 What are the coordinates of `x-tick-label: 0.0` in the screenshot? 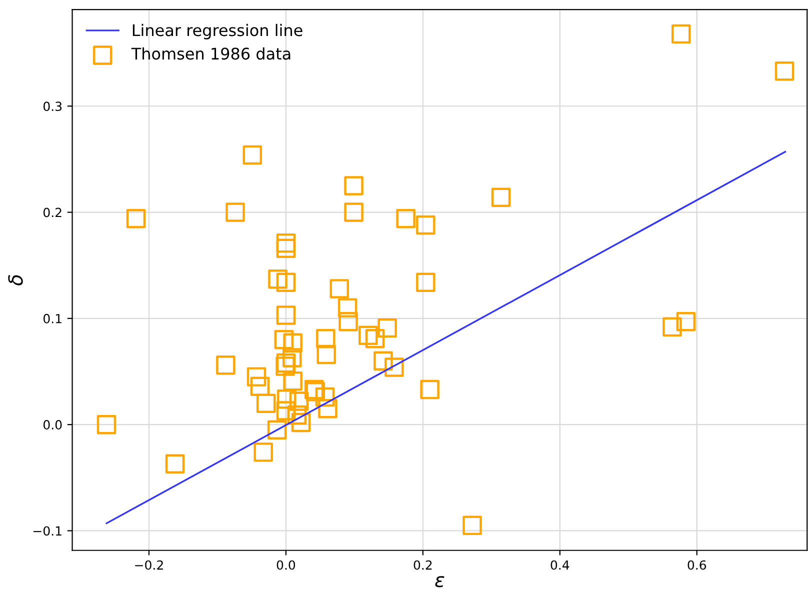 It's located at (286, 565).